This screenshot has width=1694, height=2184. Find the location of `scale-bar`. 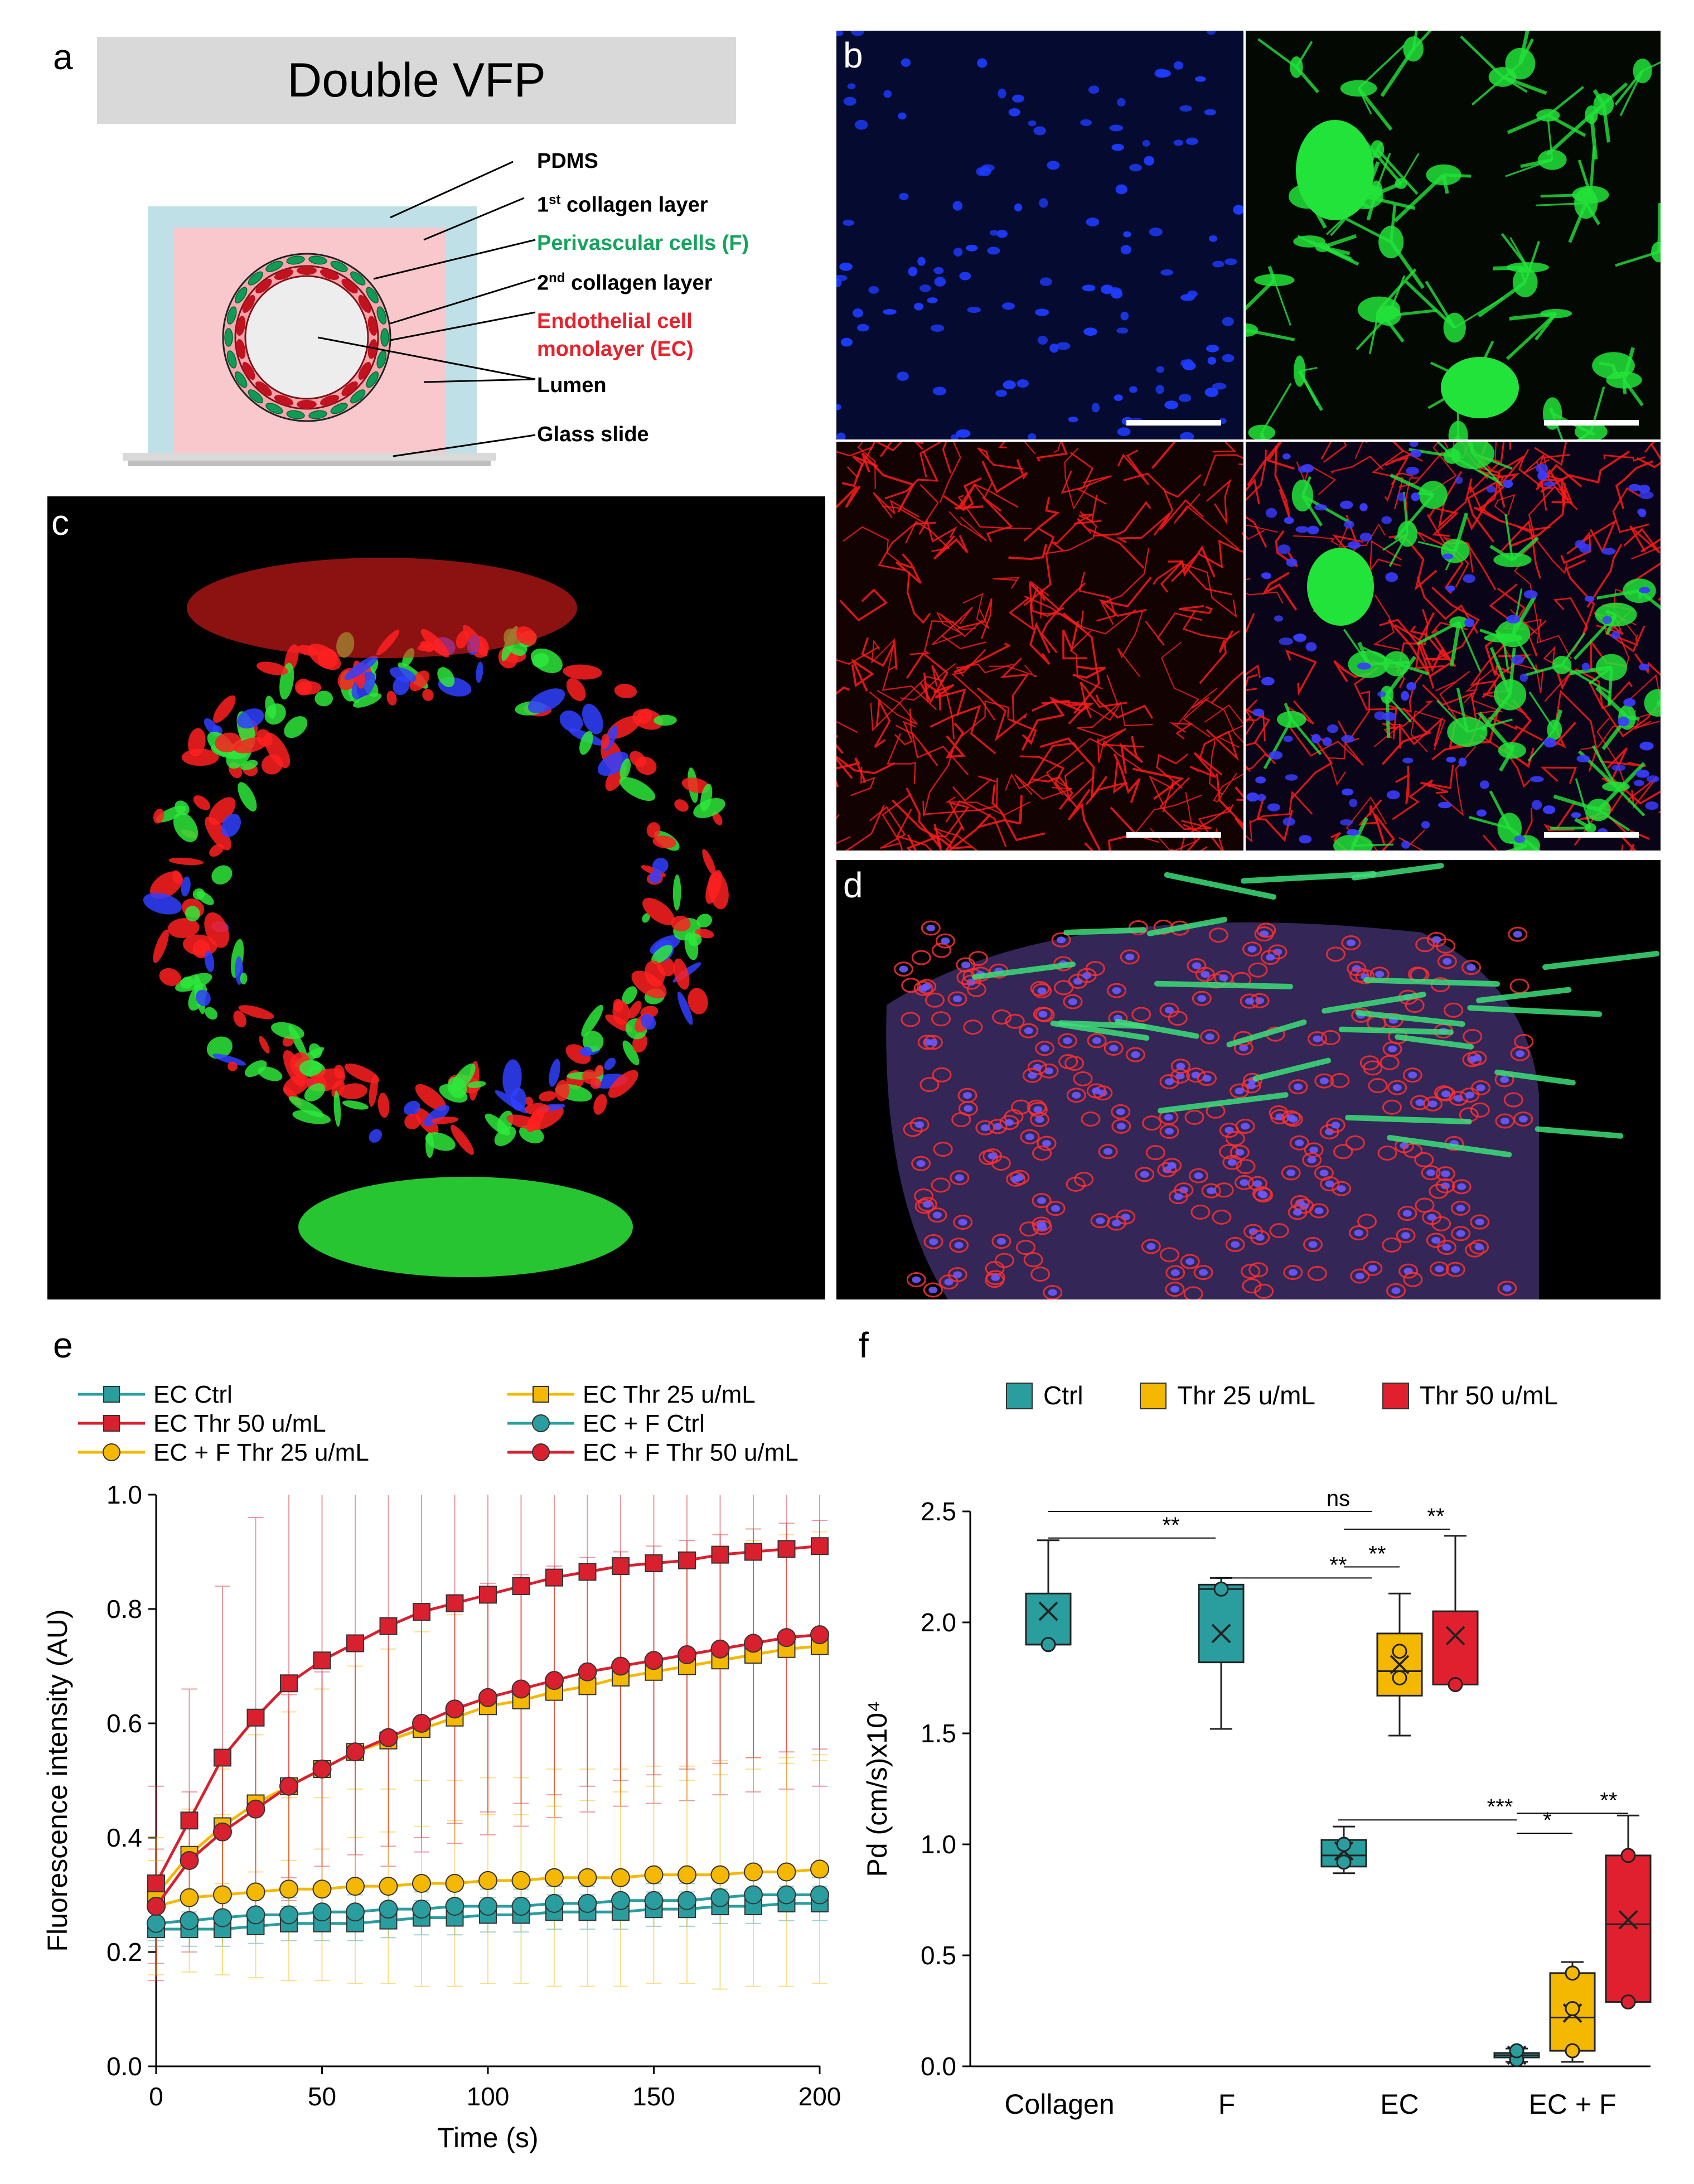

scale-bar is located at coordinates (1173, 423).